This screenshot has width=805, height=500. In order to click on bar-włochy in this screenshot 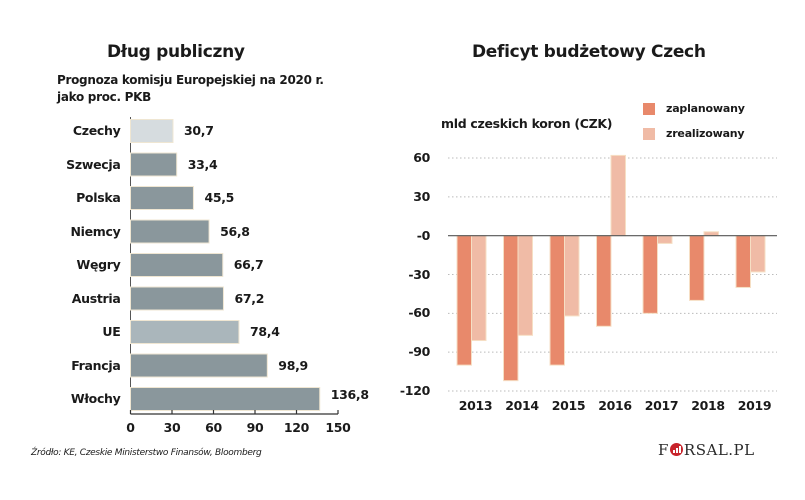, I will do `click(225, 399)`.